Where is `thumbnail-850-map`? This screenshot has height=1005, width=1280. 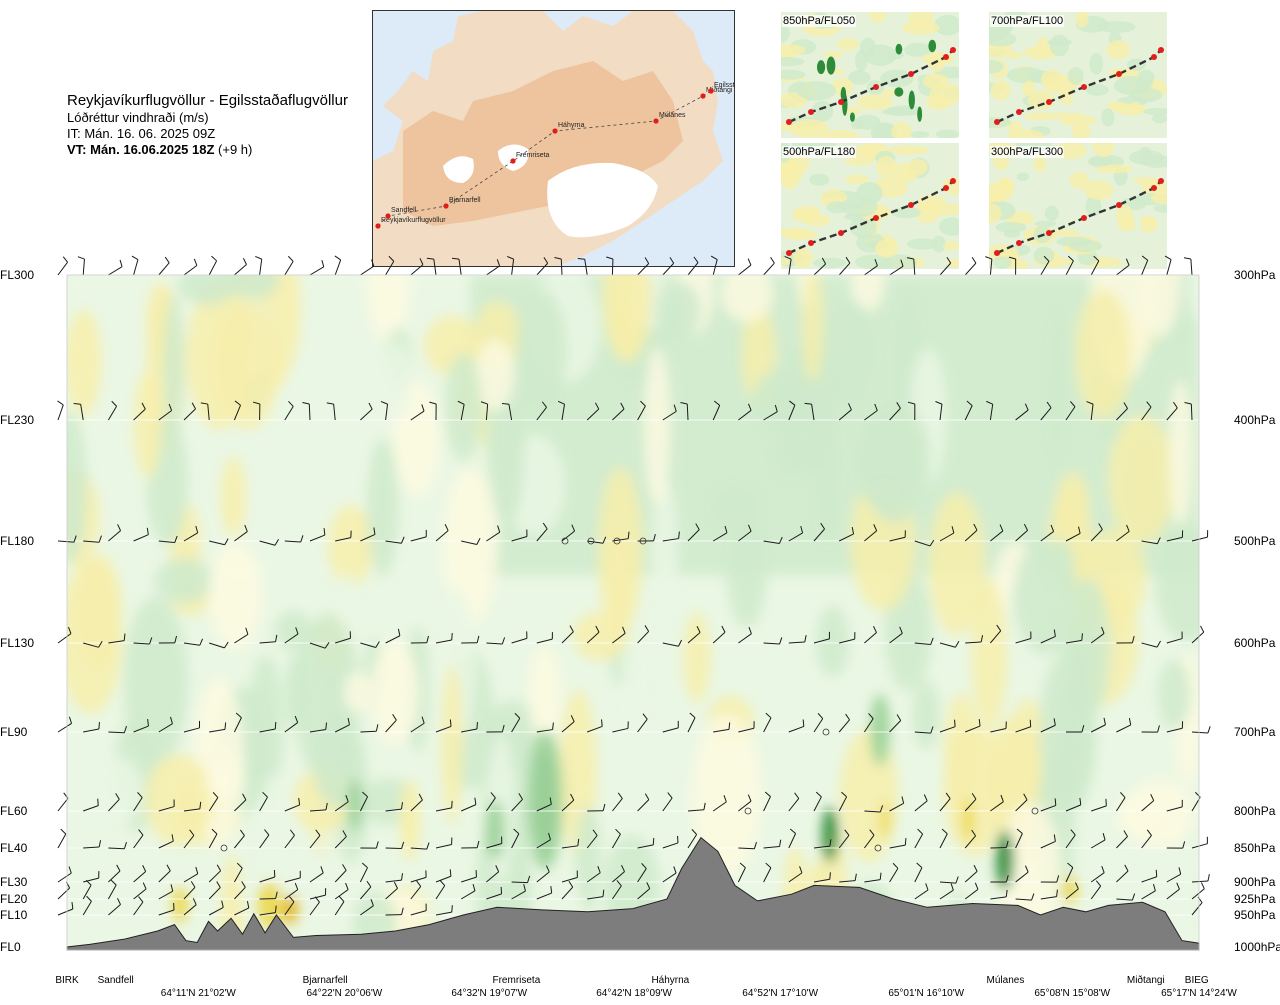
thumbnail-850-map is located at coordinates (870, 75).